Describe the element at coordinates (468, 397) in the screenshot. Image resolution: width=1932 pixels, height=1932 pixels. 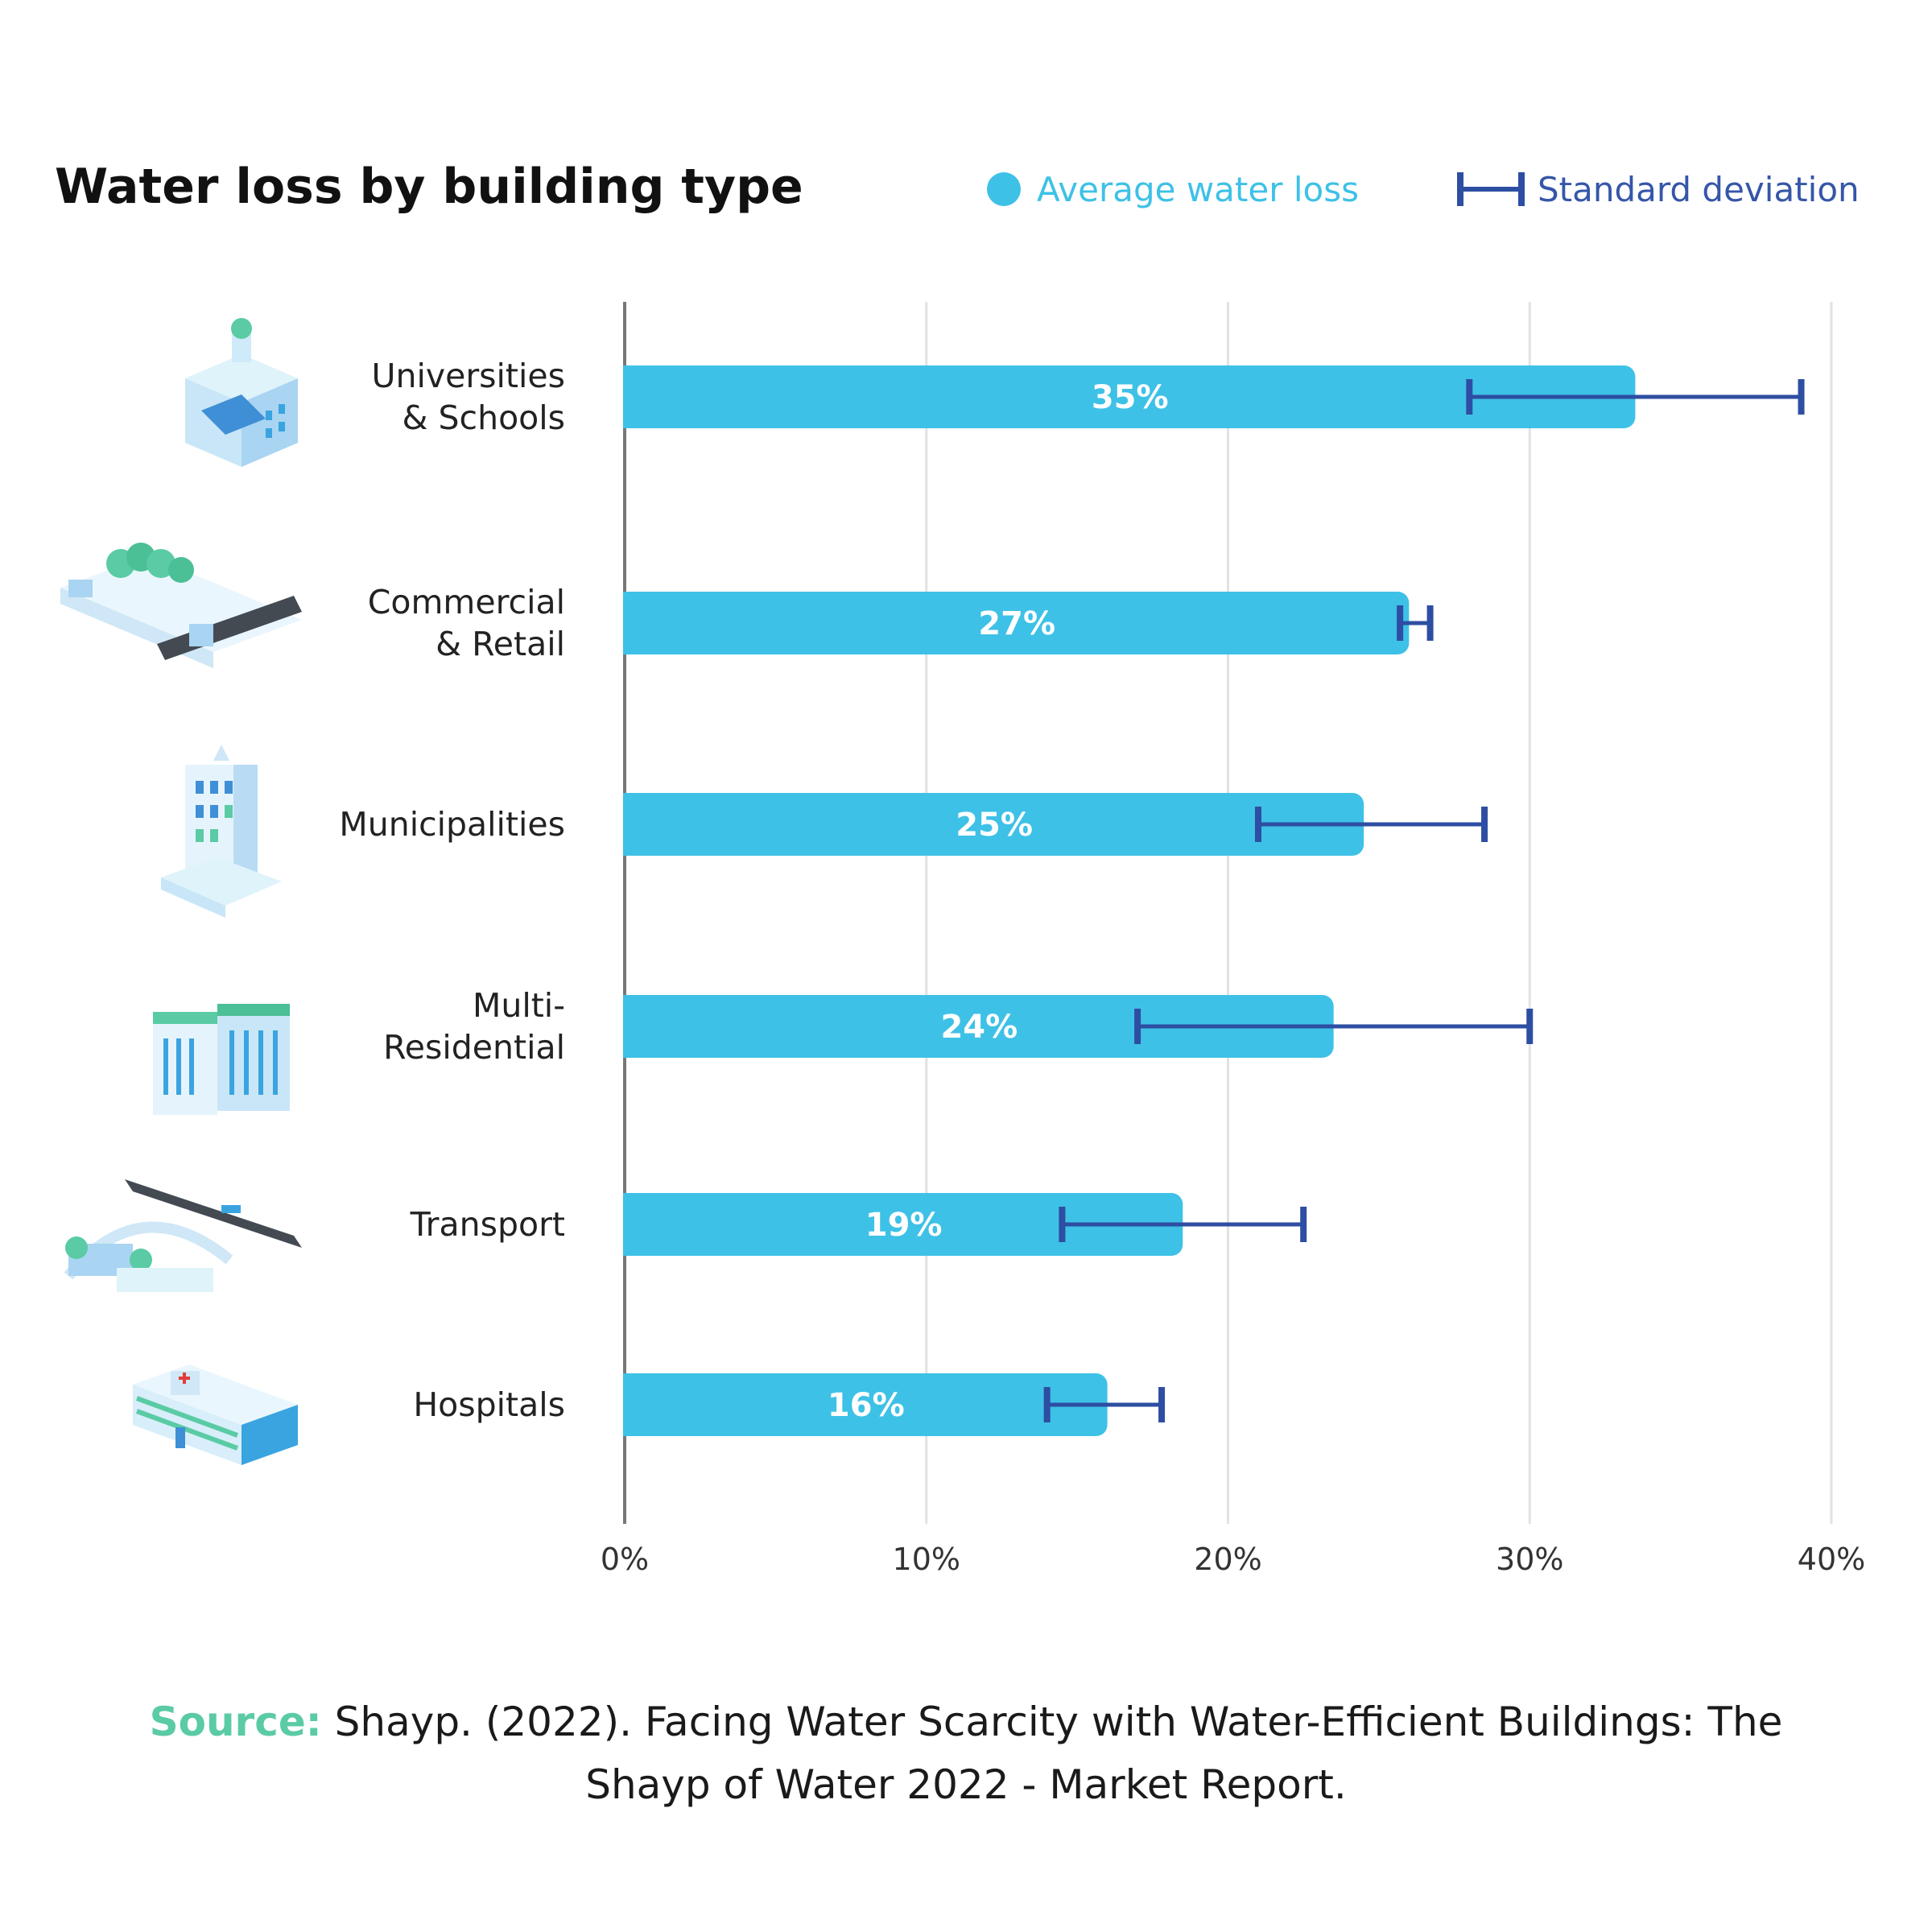
I see `category-label: Universities & Schools` at that location.